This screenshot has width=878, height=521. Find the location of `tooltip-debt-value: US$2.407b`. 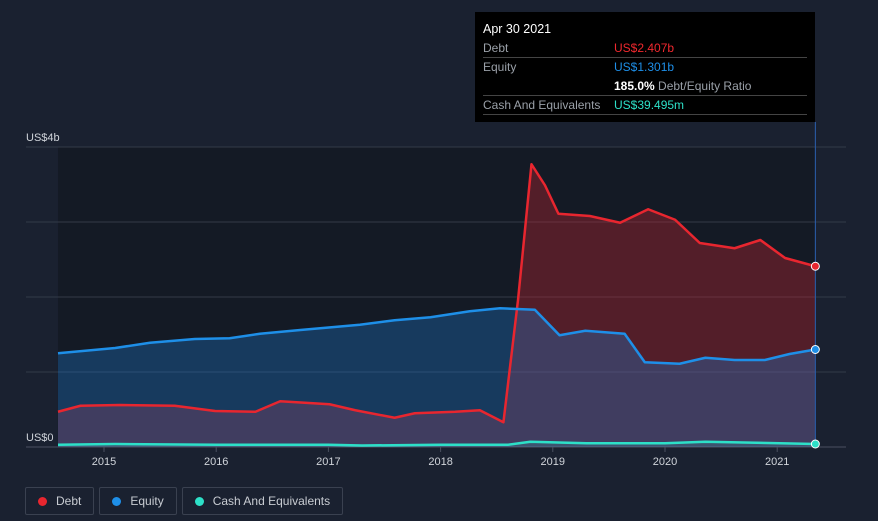

tooltip-debt-value: US$2.407b is located at coordinates (644, 48).